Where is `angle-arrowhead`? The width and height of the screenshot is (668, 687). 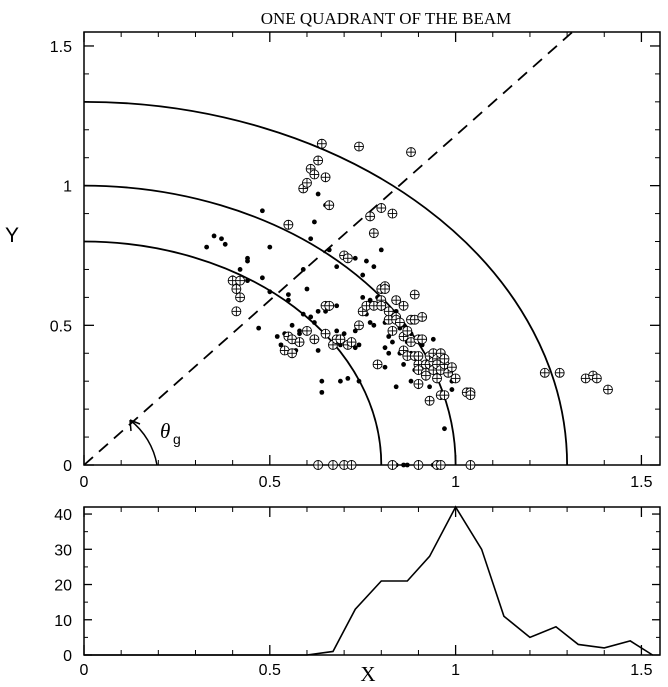
angle-arrowhead is located at coordinates (135, 425).